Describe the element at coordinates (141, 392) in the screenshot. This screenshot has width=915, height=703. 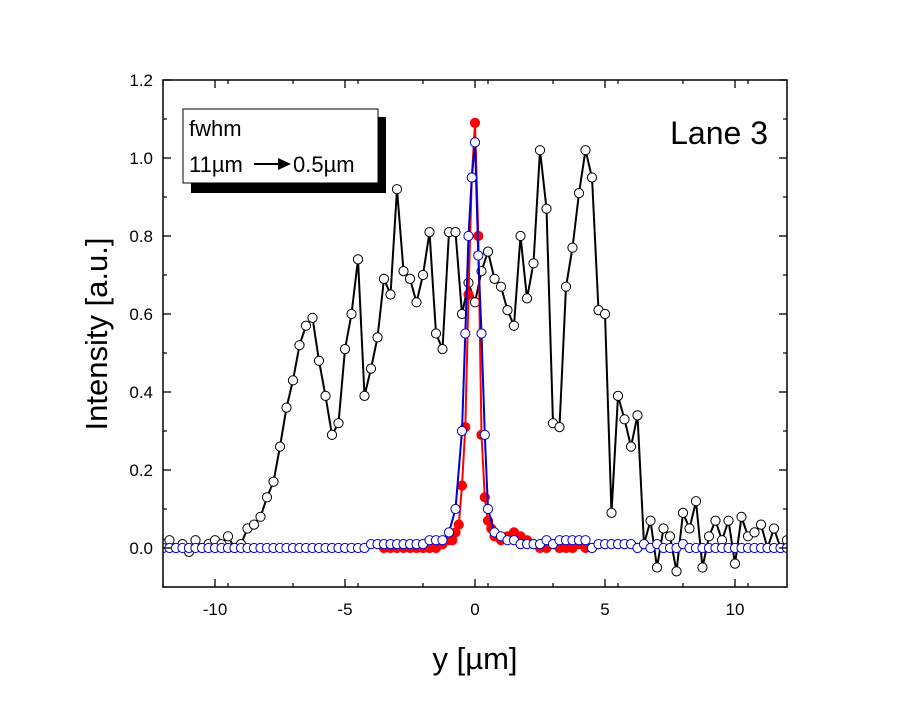
I see `y-tick-label: 0.4` at that location.